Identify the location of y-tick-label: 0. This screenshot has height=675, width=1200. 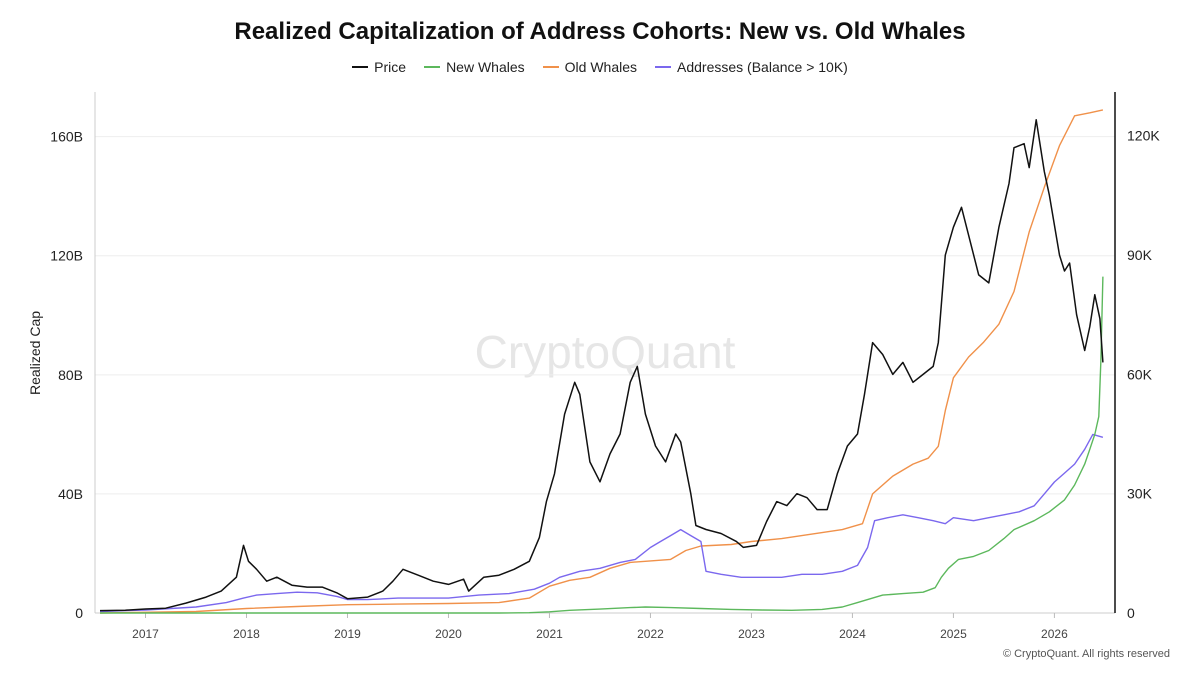
(79, 613).